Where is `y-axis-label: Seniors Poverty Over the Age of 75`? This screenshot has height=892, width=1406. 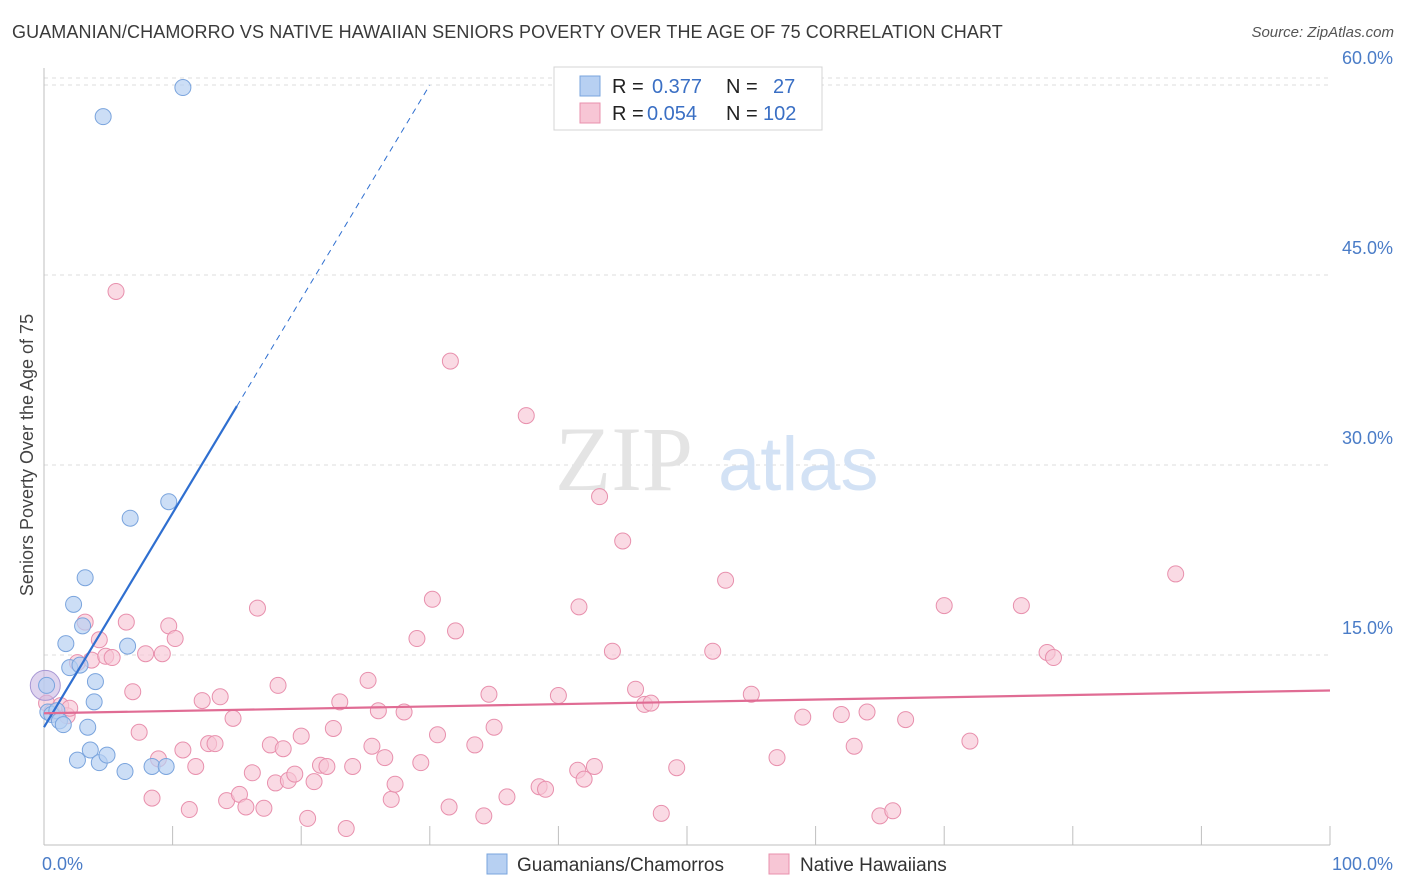 y-axis-label: Seniors Poverty Over the Age of 75 is located at coordinates (27, 455).